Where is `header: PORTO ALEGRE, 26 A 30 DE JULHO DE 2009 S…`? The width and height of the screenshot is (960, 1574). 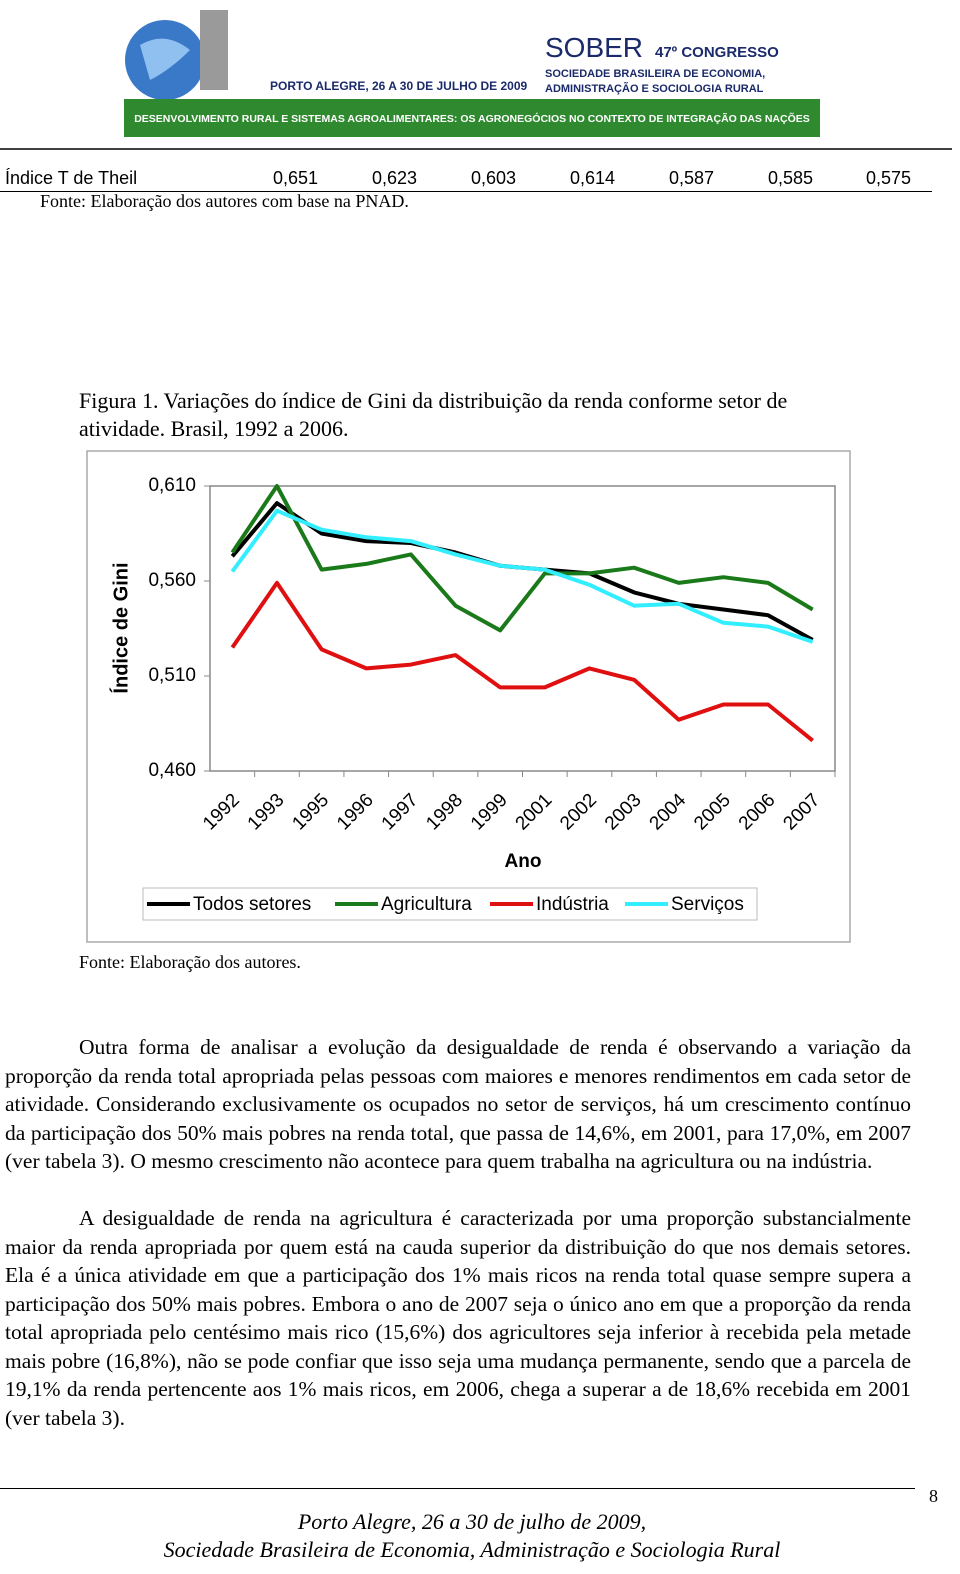
header: PORTO ALEGRE, 26 A 30 DE JULHO DE 2009 S… is located at coordinates (476, 80).